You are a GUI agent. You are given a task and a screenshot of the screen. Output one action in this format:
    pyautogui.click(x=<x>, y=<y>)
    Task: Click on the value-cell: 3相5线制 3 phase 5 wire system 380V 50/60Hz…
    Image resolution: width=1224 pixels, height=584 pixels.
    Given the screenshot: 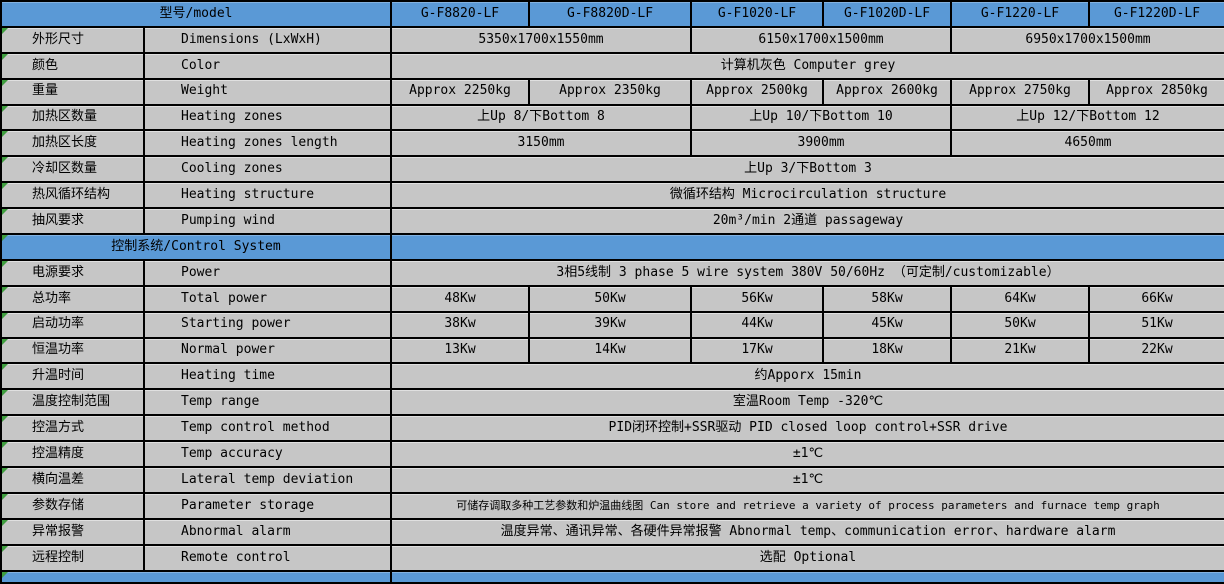 What is the action you would take?
    pyautogui.click(x=807, y=272)
    